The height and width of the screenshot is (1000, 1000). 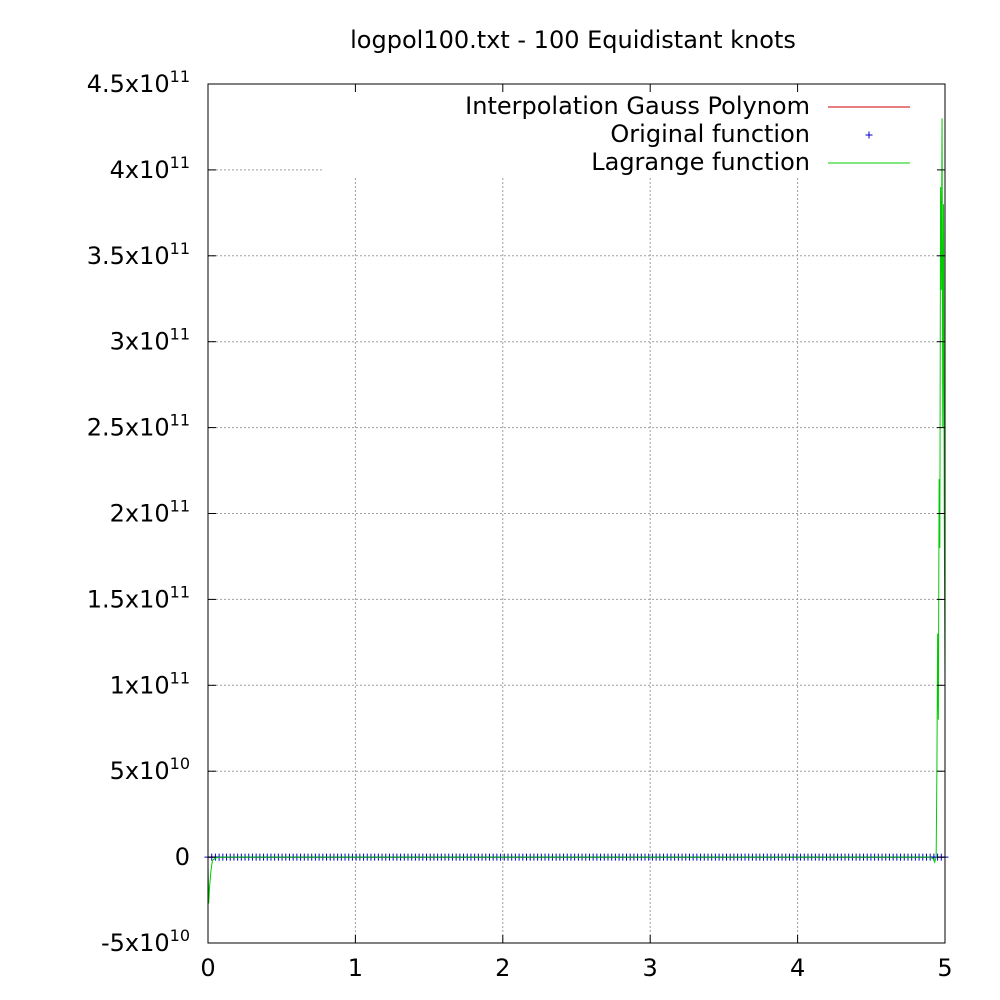 I want to click on x-tick-label: 0, so click(x=207, y=968).